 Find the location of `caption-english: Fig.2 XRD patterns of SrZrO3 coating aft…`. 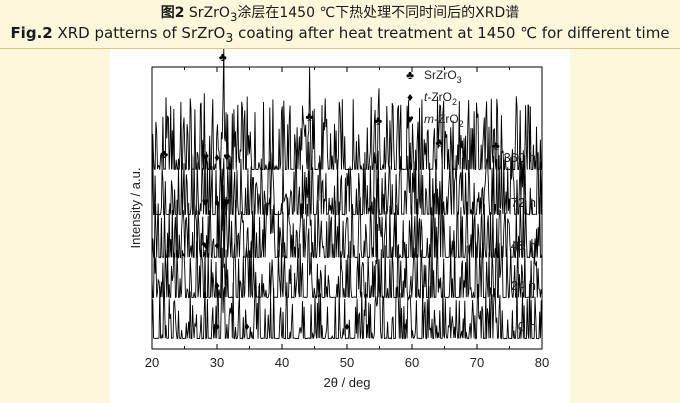

caption-english: Fig.2 XRD patterns of SrZrO3 coating aft… is located at coordinates (340, 34).